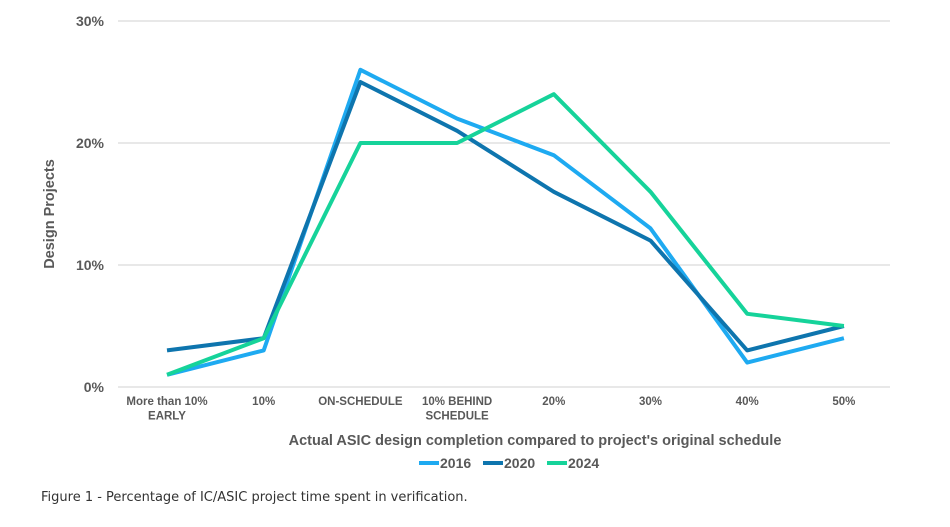 The height and width of the screenshot is (527, 950). I want to click on y-tick-label: 0%, so click(94, 387).